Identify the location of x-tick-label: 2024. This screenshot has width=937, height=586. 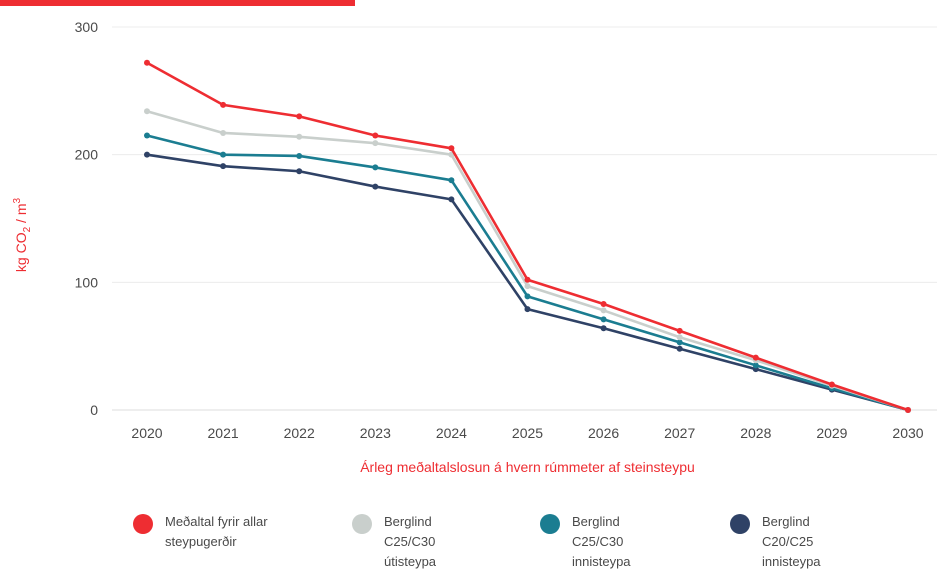
(451, 433).